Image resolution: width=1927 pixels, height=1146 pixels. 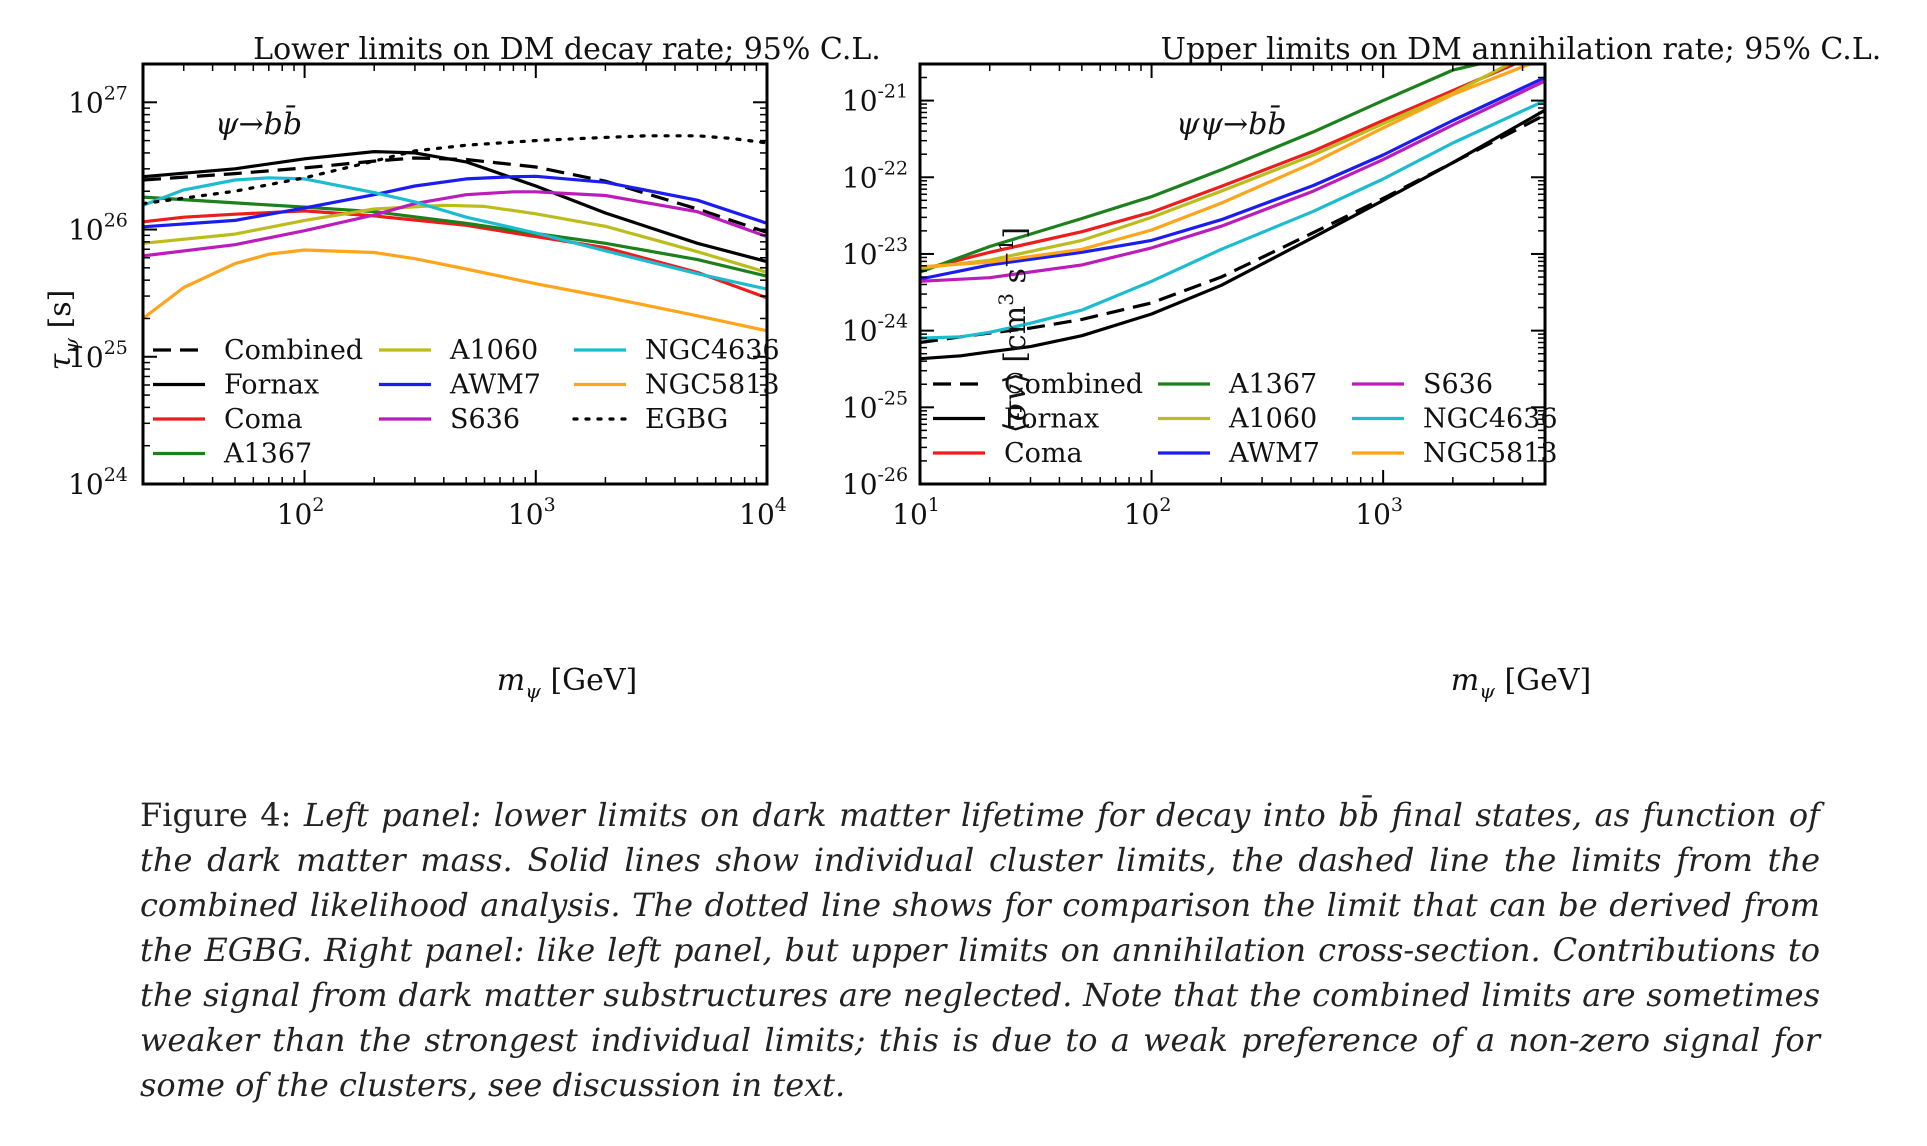 I want to click on right-legend-entry-ngc5813: NGC5813, so click(x=1455, y=453).